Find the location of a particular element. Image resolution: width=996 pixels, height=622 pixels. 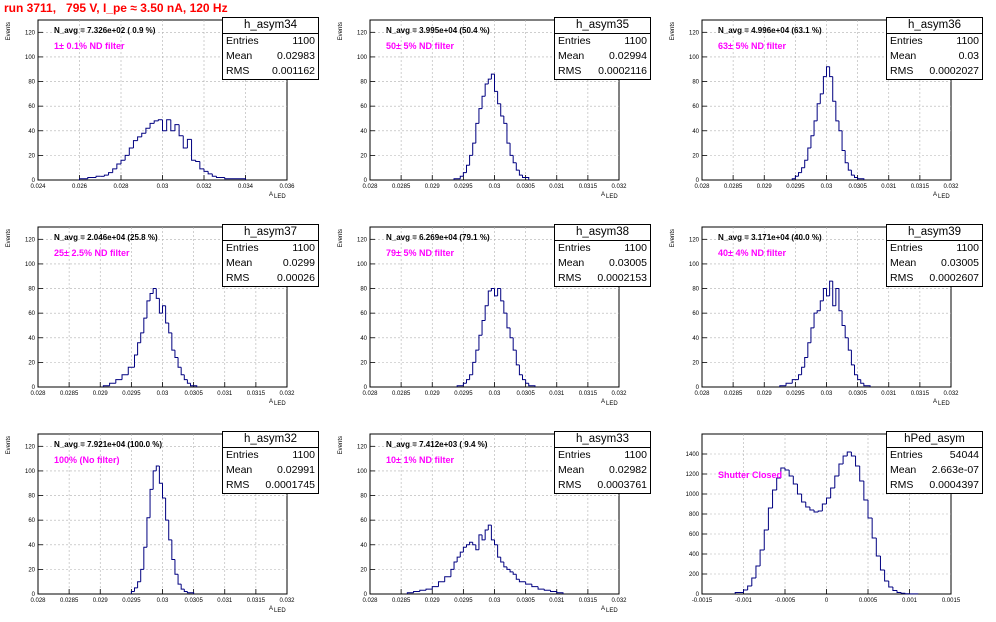

y-tick-label: 1200 is located at coordinates (693, 475).